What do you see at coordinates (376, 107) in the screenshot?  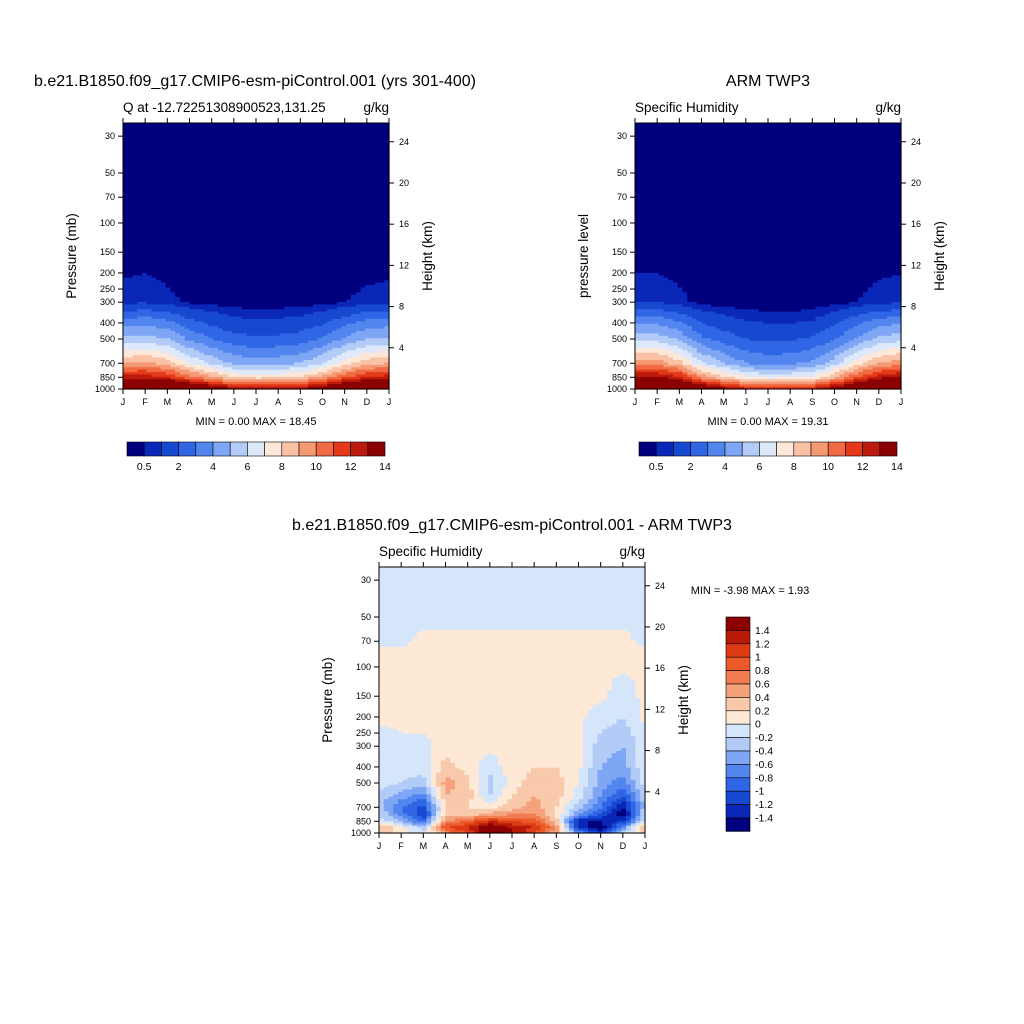 I see `panel-model-units-label: g/kg` at bounding box center [376, 107].